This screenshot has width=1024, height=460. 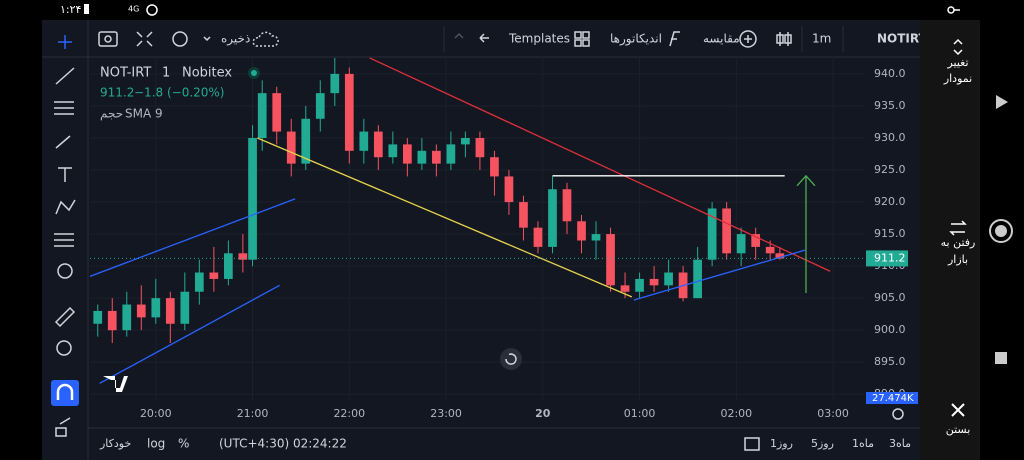 I want to click on last-price-box, so click(x=887, y=258).